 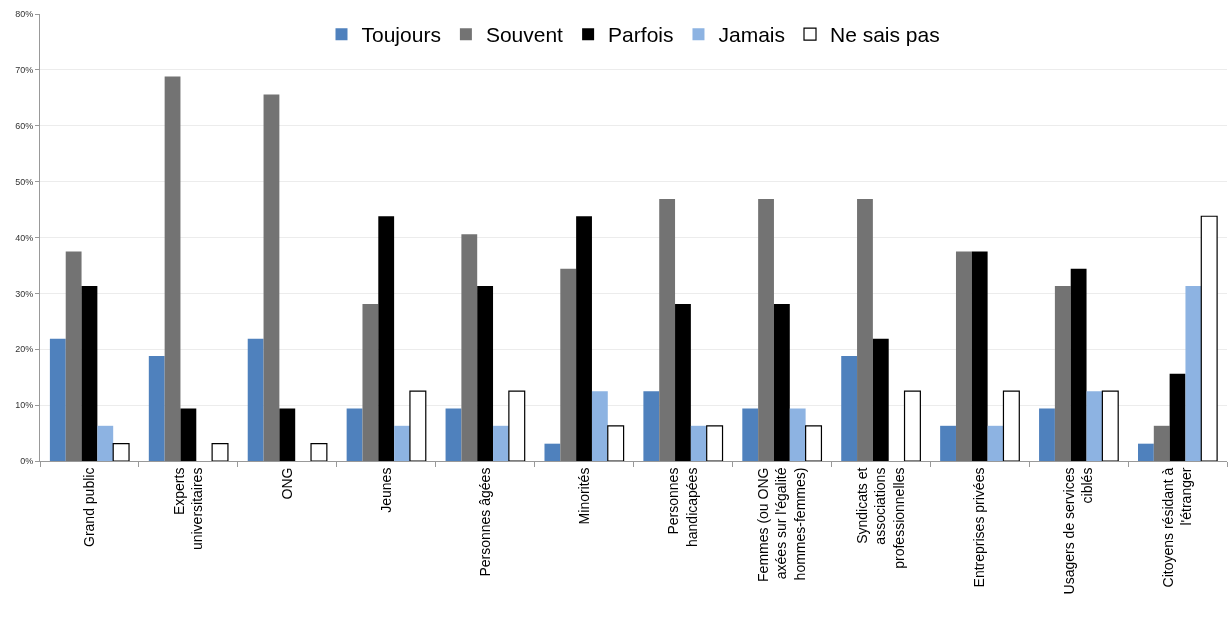 I want to click on y-tick-label: 70%, so click(x=24, y=70).